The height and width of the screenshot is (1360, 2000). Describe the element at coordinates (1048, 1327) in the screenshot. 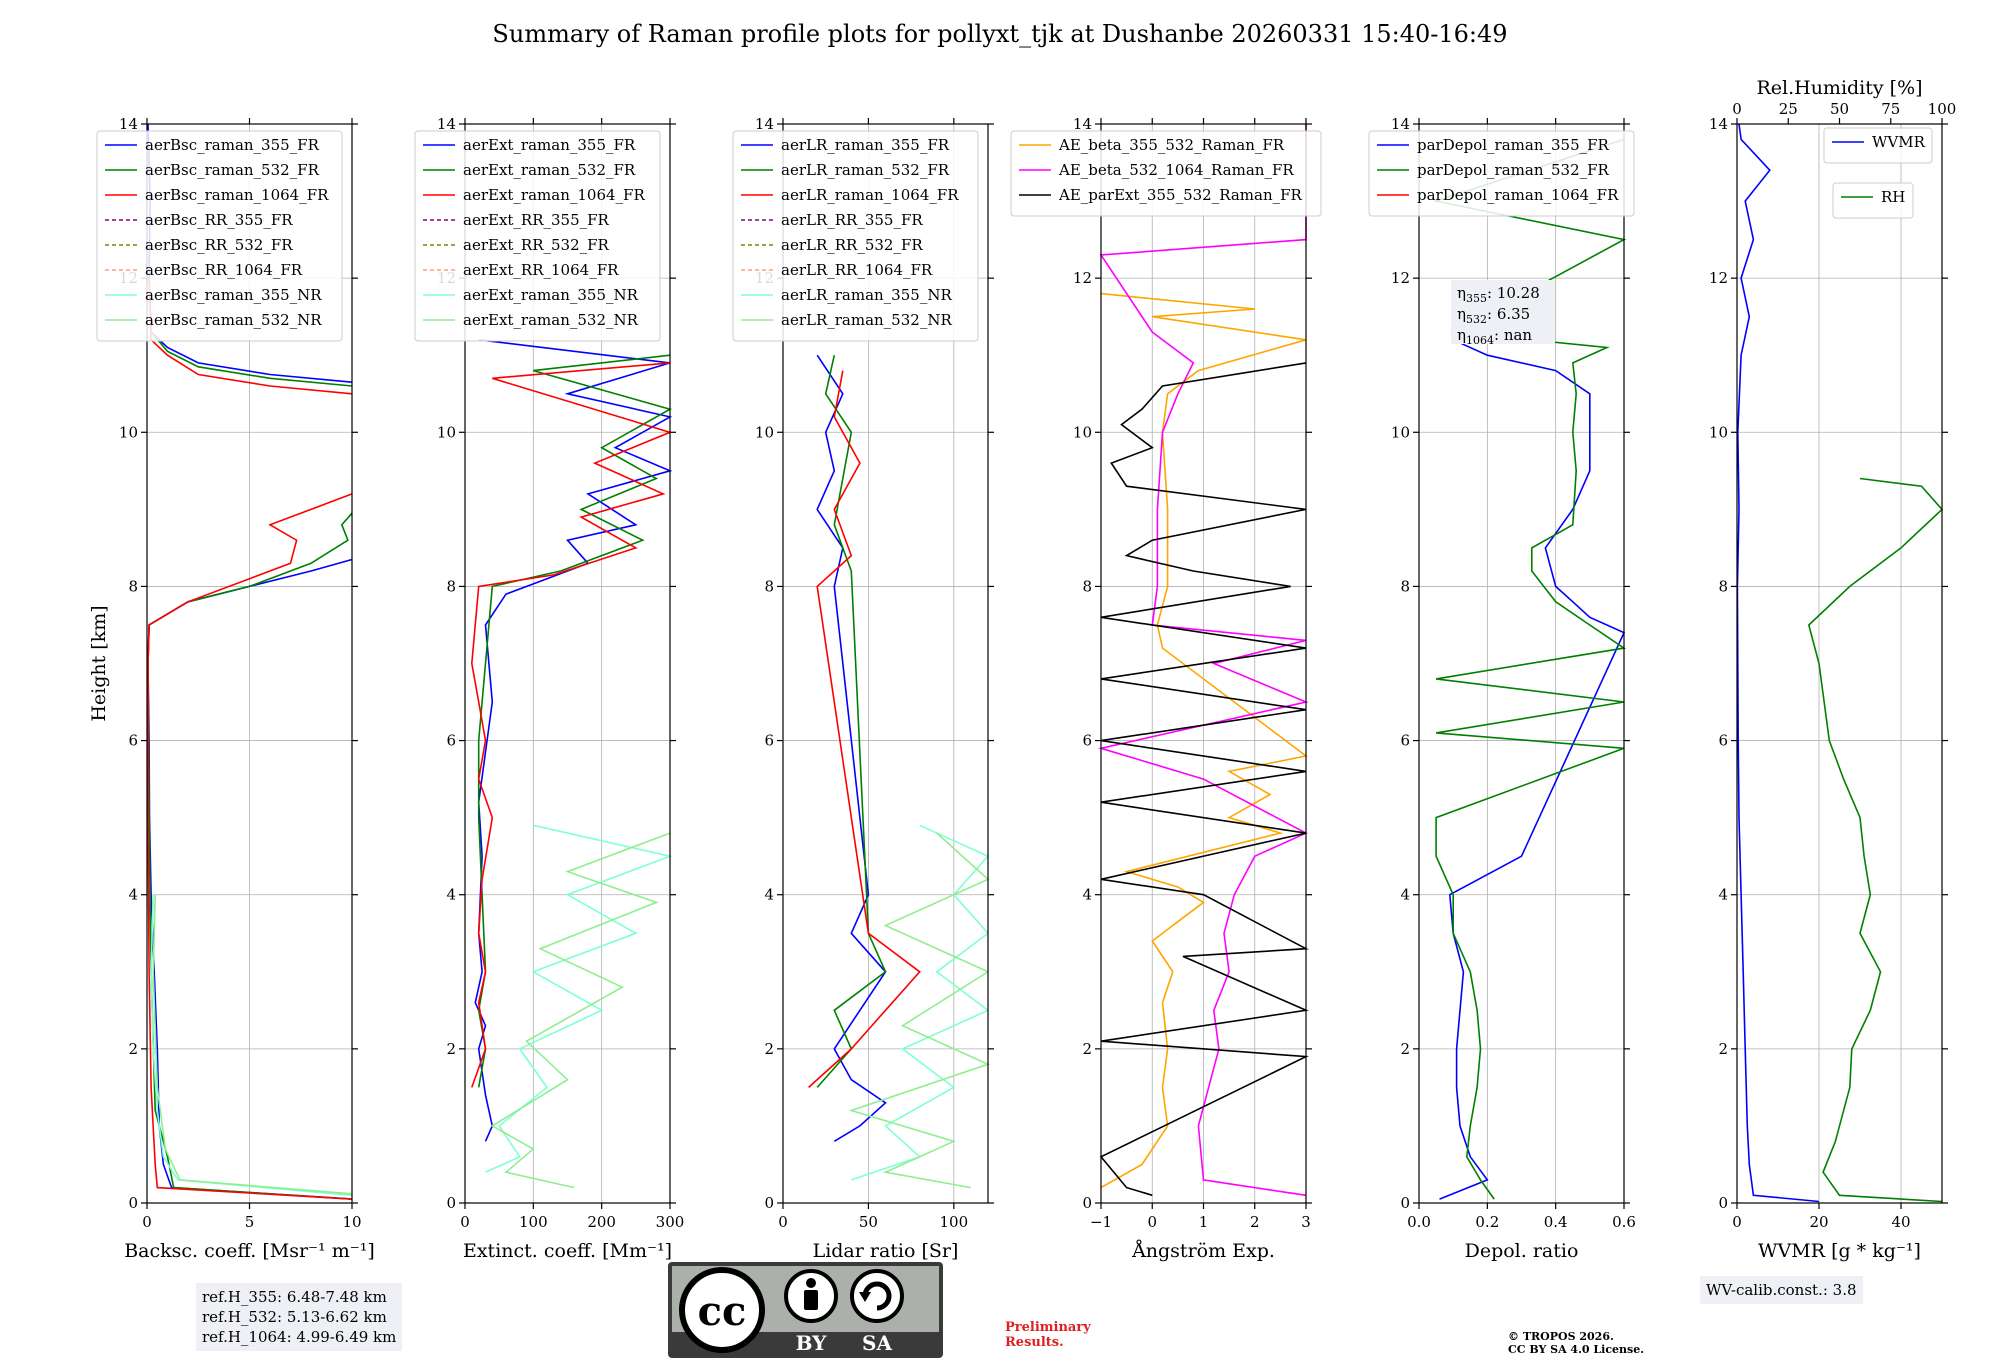

I see `preliminary-line-1: Preliminary` at that location.